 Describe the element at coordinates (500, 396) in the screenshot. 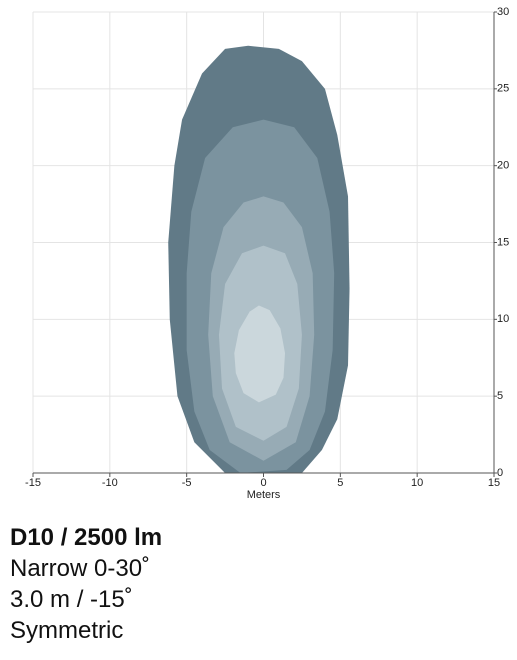

I see `y-tick-label: 5` at that location.